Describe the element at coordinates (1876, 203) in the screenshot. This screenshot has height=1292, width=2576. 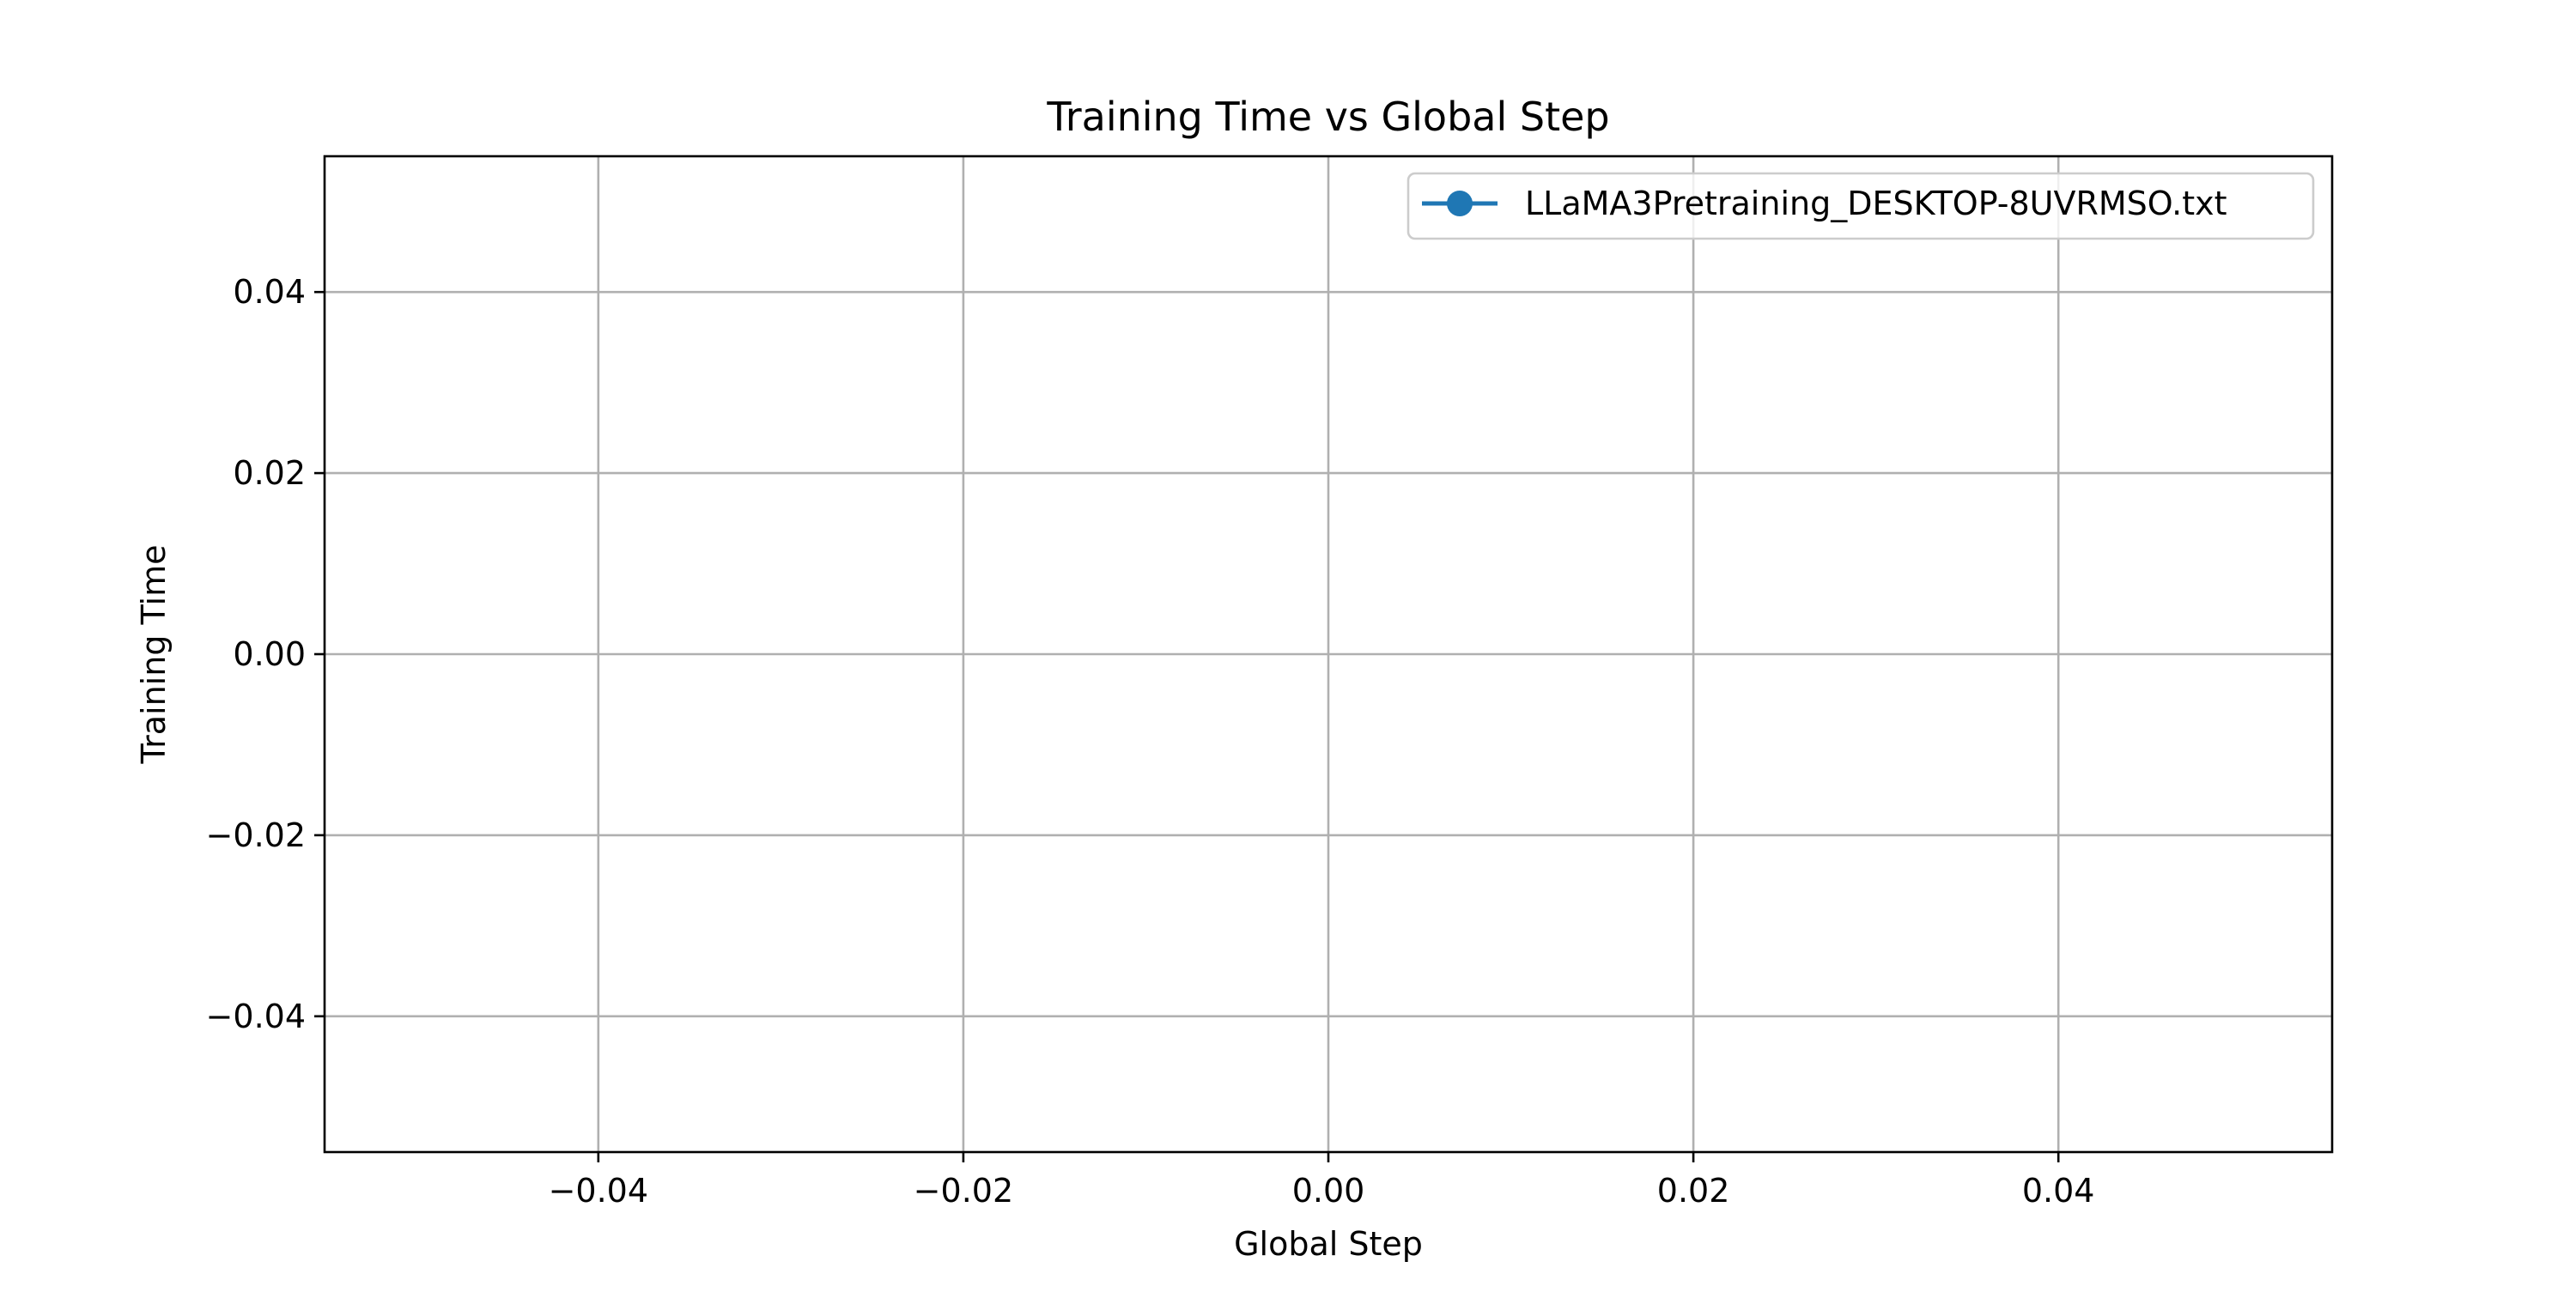
I see `legend-entry-label: LLaMA3Pretraining_DESKTOP-8UVRMSO.txt` at that location.